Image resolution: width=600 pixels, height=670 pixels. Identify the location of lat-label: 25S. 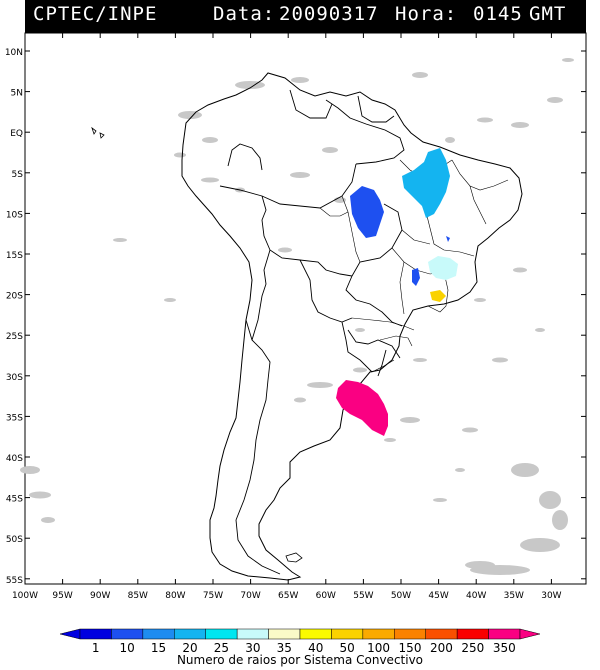
(14, 337).